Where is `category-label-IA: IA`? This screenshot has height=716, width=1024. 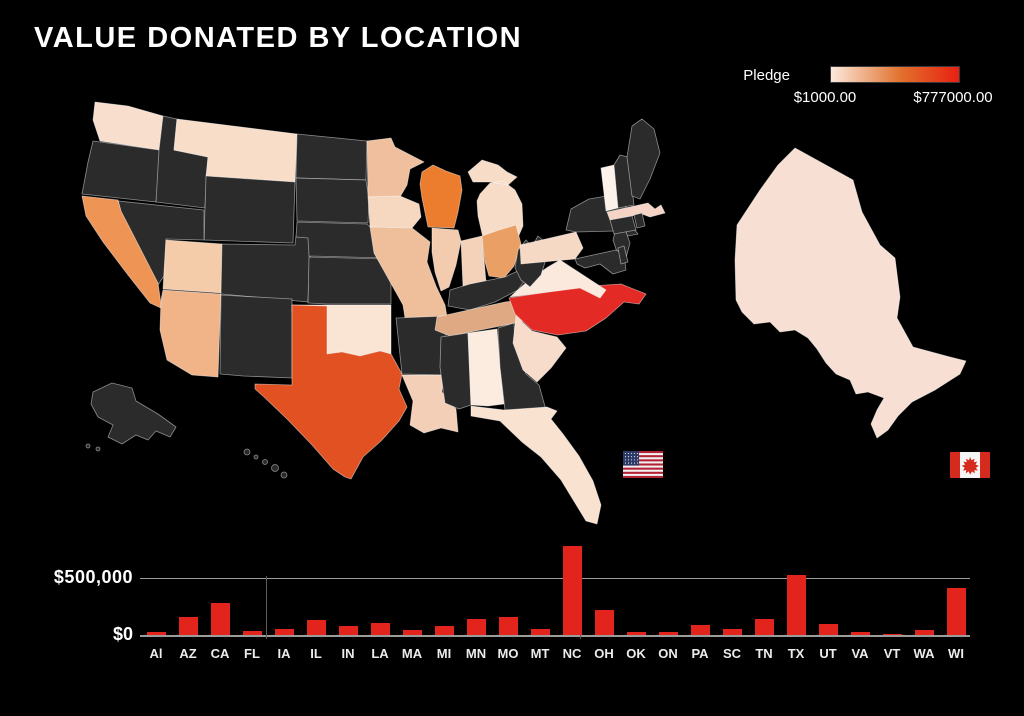 category-label-IA: IA is located at coordinates (284, 653).